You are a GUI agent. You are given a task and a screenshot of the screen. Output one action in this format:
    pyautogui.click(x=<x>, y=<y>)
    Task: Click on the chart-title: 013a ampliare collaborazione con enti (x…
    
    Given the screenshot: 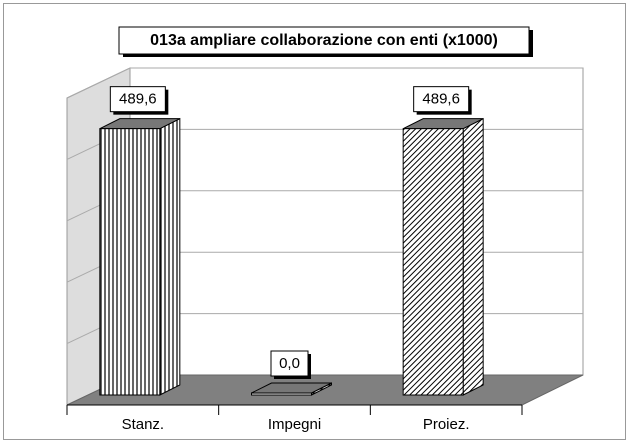 What is the action you would take?
    pyautogui.click(x=324, y=40)
    